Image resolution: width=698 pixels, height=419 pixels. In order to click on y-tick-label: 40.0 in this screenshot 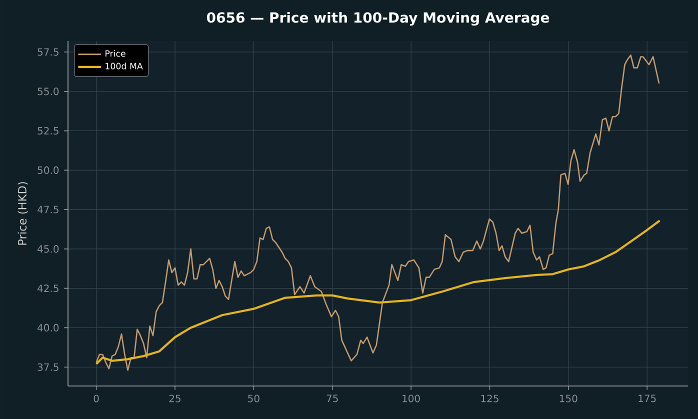, I will do `click(48, 328)`.